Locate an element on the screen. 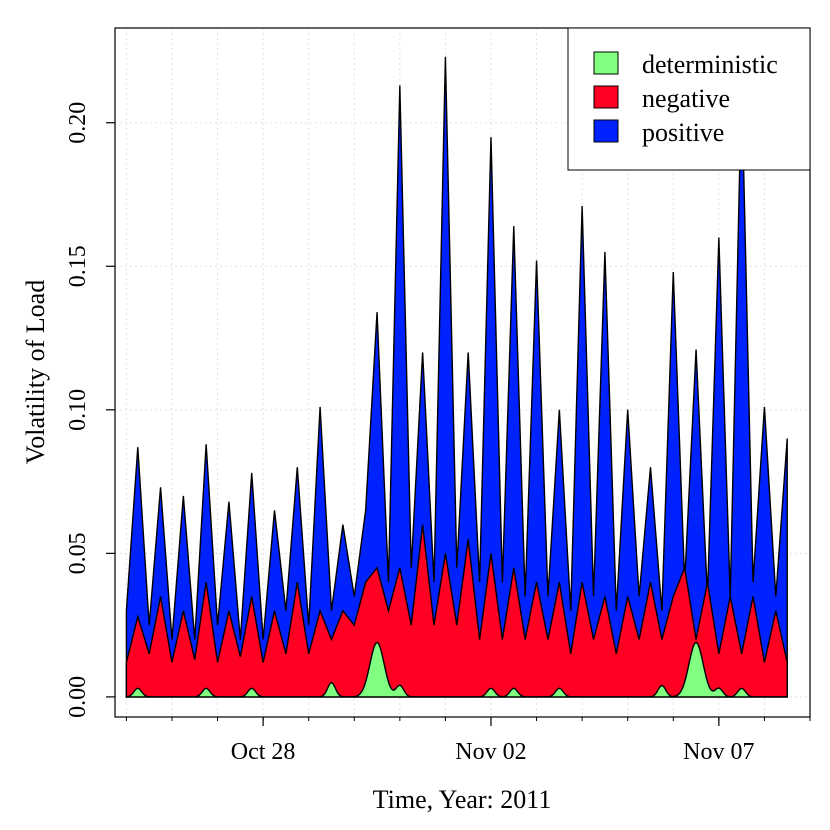  y-tick-label: 0.15 is located at coordinates (78, 266).